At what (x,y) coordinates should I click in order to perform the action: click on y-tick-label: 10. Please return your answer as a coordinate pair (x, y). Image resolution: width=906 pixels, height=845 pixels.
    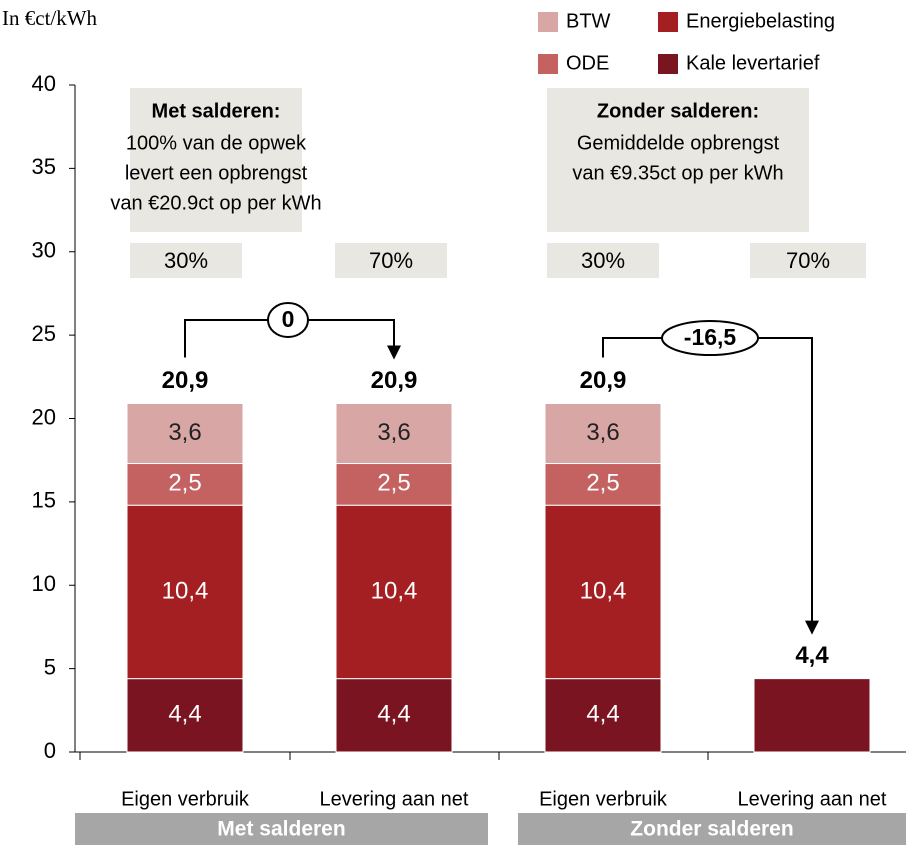
    Looking at the image, I should click on (44, 583).